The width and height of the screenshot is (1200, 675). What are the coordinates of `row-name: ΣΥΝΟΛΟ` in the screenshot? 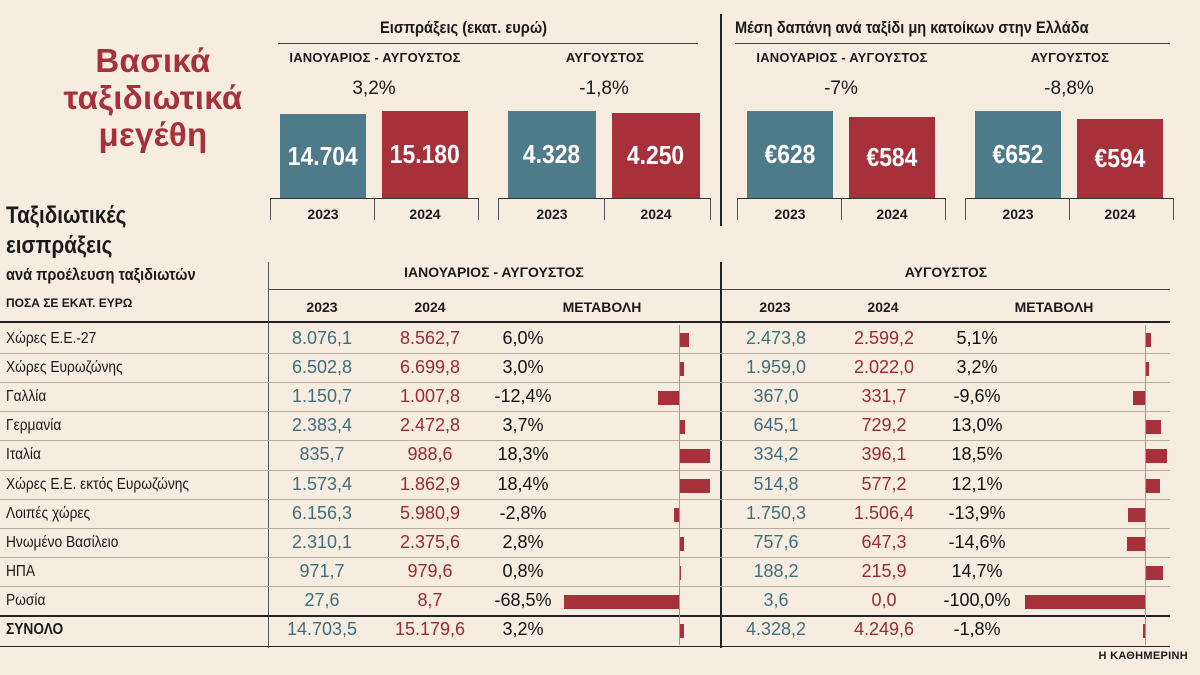 It's located at (35, 629).